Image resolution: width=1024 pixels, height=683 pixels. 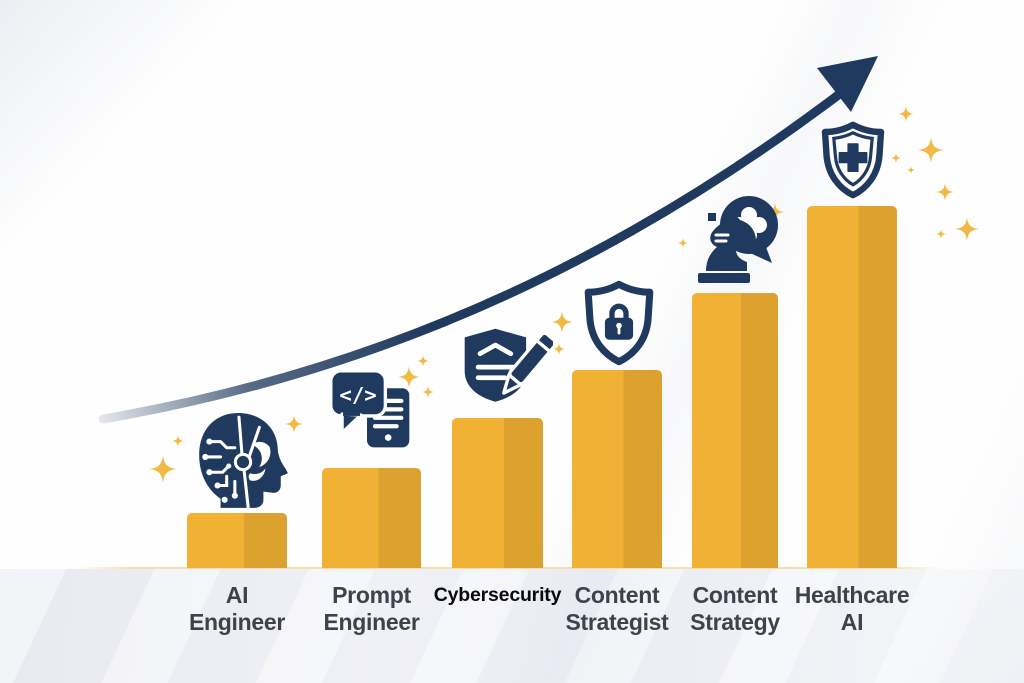 I want to click on bar-healthcare-ai, so click(x=852, y=387).